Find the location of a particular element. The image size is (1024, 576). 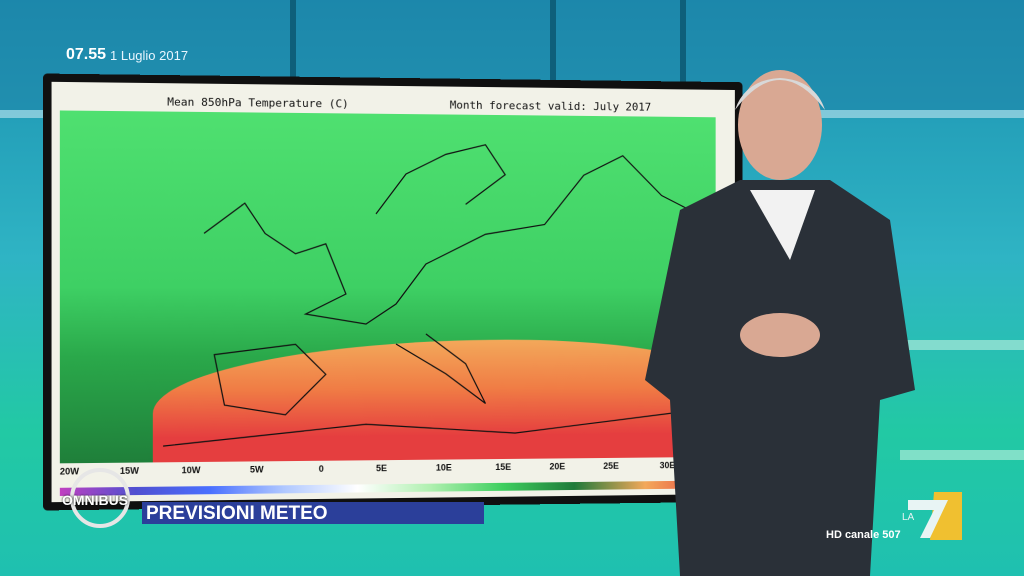

lon-label: 5W is located at coordinates (257, 469).